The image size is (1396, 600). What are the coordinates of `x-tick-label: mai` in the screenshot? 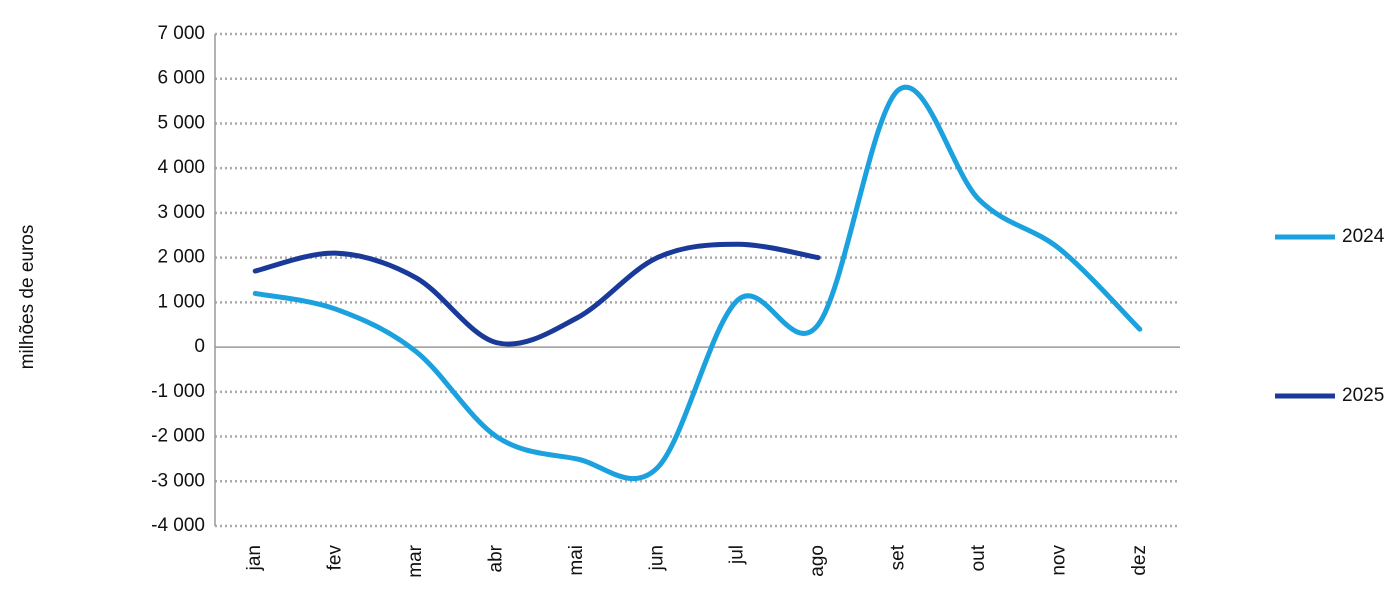 It's located at (576, 560).